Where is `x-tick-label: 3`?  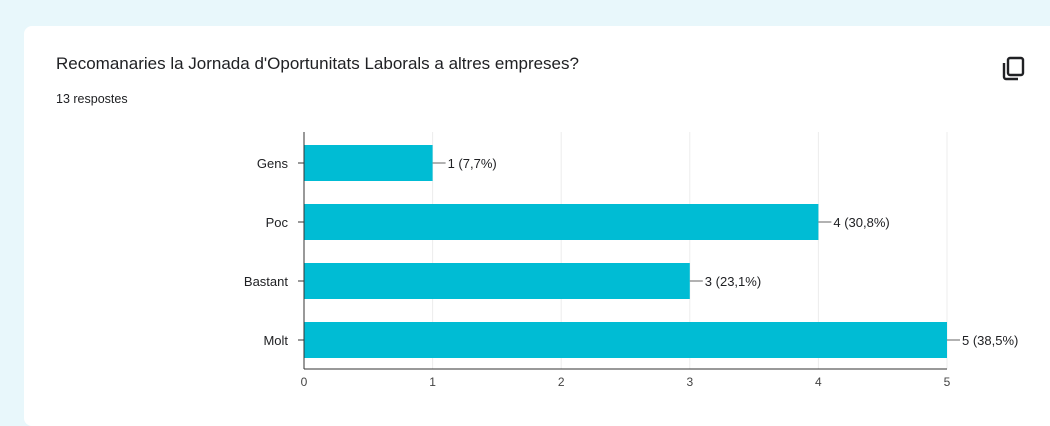
x-tick-label: 3 is located at coordinates (689, 382).